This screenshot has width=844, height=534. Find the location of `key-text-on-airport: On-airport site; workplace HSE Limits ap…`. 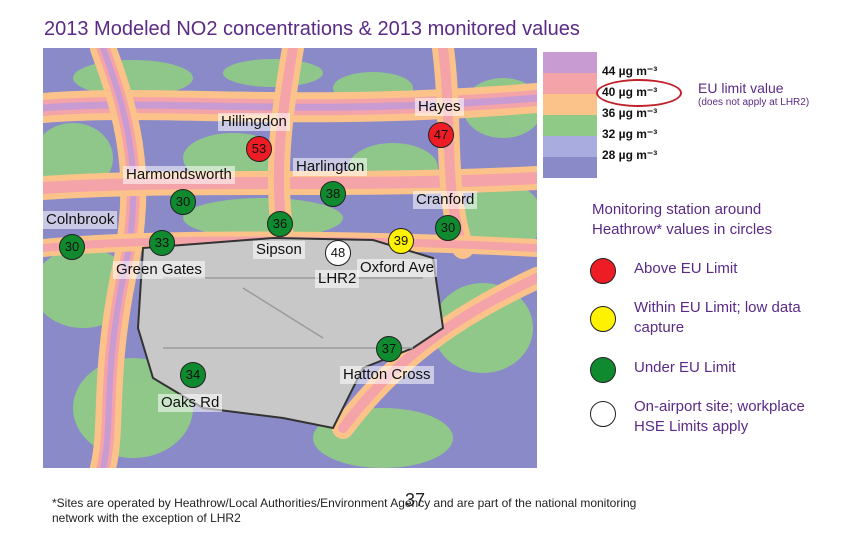

key-text-on-airport: On-airport site; workplace HSE Limits ap… is located at coordinates (719, 416).